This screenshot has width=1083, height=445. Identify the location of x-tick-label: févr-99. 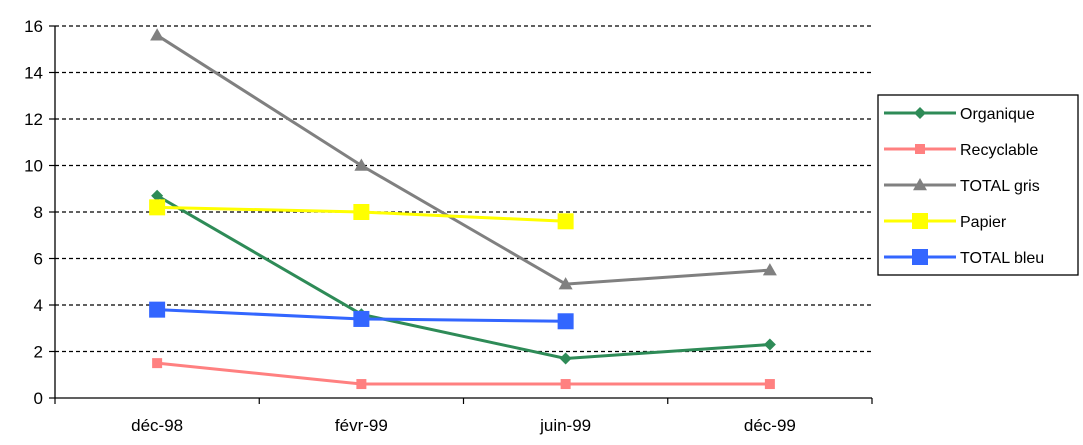
(361, 425).